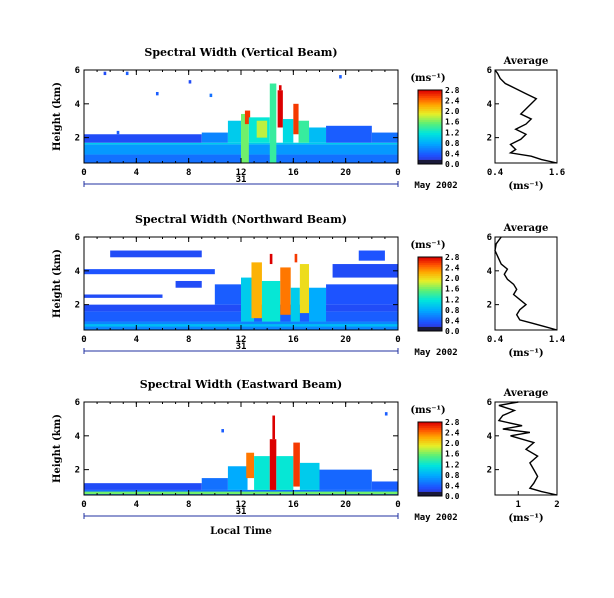  What do you see at coordinates (77, 471) in the screenshot?
I see `y-tick-label: 2` at bounding box center [77, 471].